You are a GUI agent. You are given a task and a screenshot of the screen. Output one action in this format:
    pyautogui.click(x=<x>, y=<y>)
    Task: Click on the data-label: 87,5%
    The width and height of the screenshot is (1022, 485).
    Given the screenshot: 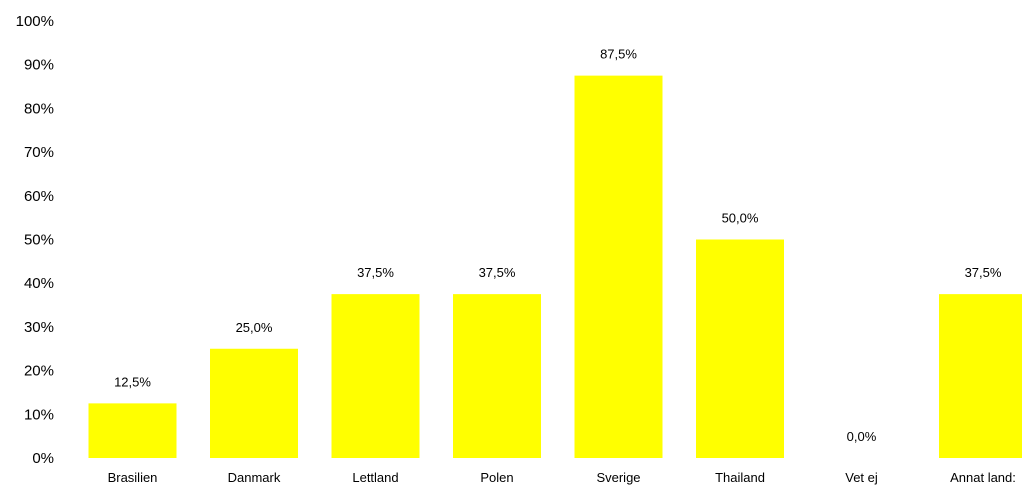 What is the action you would take?
    pyautogui.click(x=618, y=54)
    